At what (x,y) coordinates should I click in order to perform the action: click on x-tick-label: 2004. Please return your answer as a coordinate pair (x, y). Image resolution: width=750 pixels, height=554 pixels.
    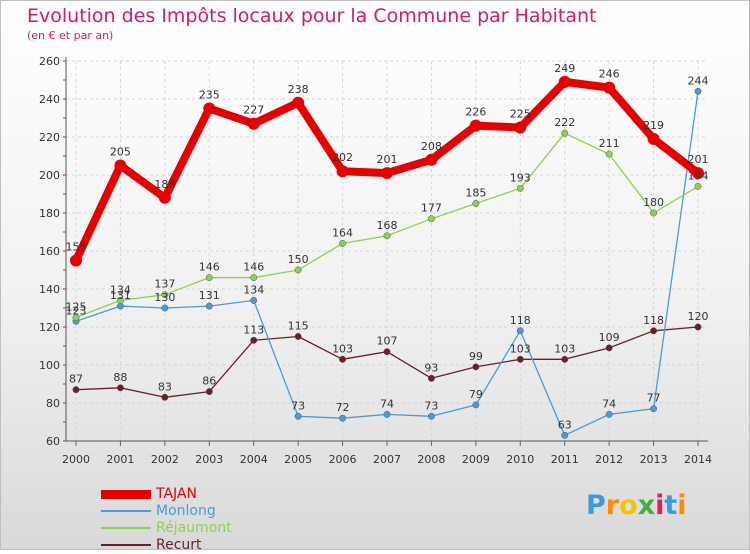
    Looking at the image, I should click on (254, 459).